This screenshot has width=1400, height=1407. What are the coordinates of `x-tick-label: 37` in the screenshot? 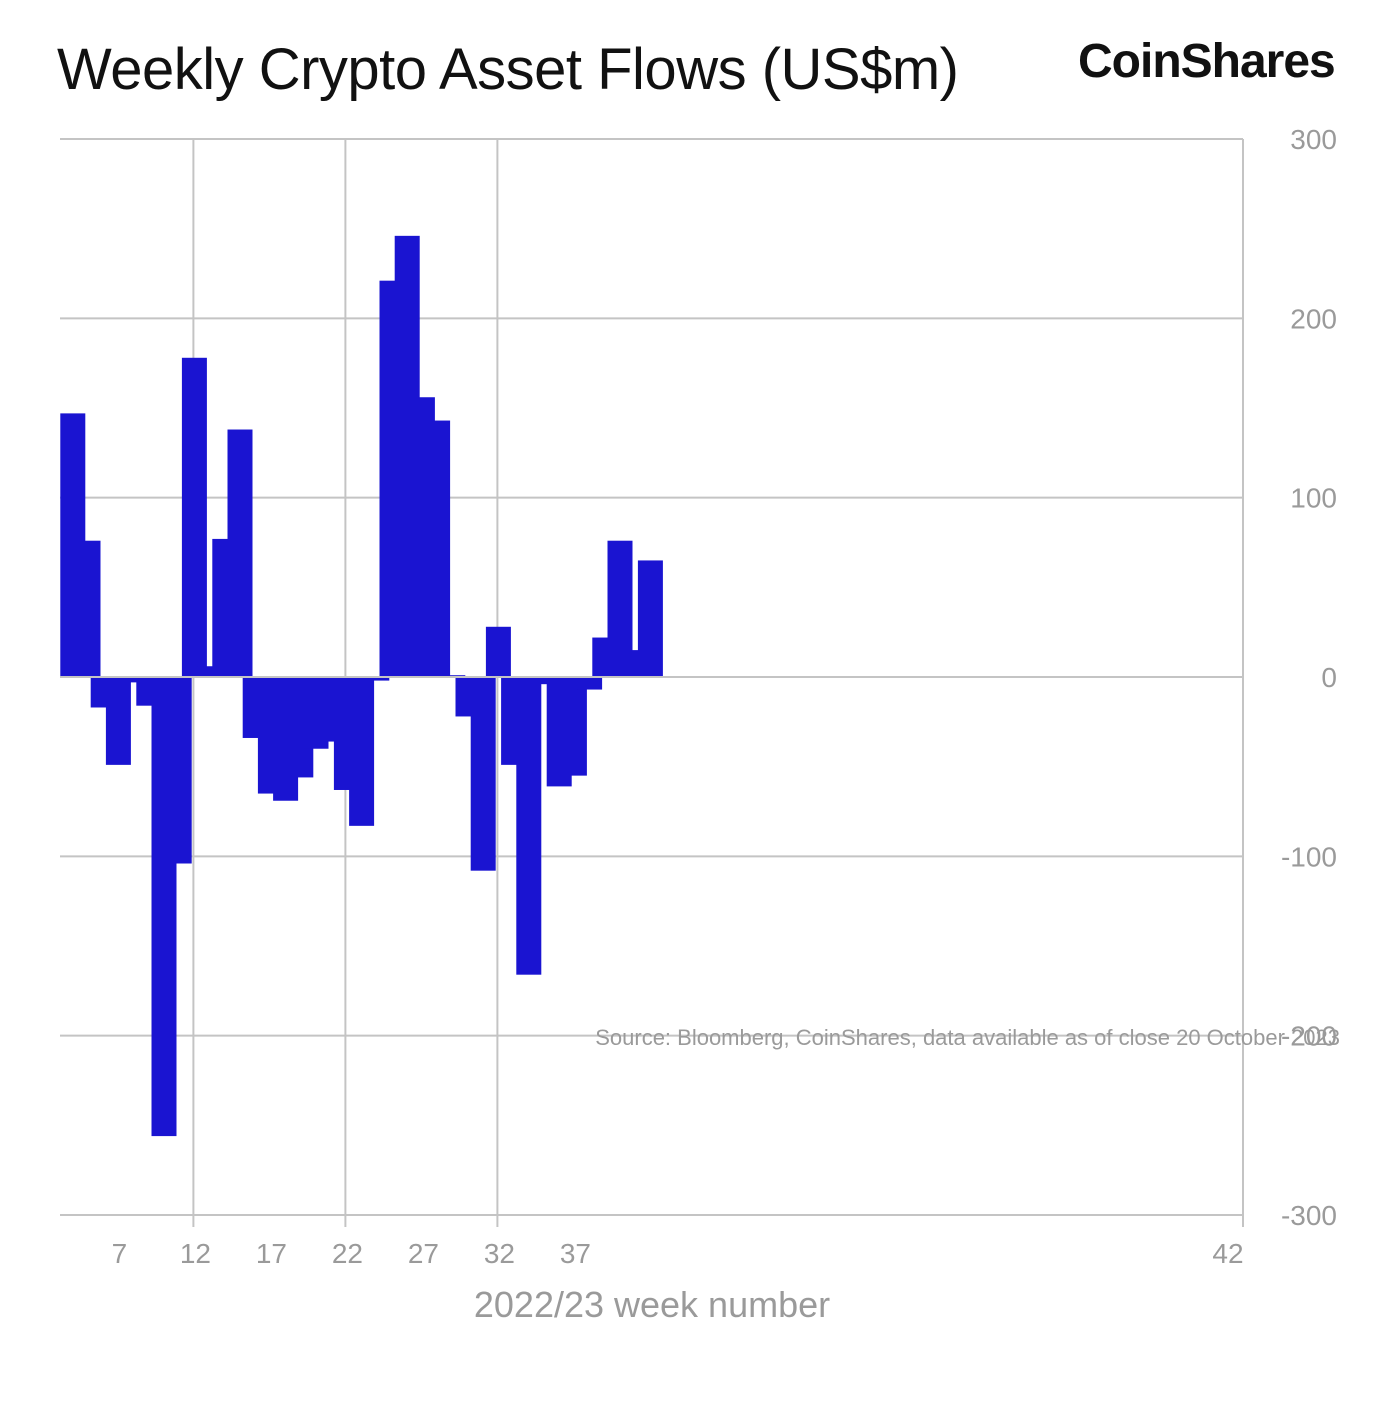 It's located at (575, 1253).